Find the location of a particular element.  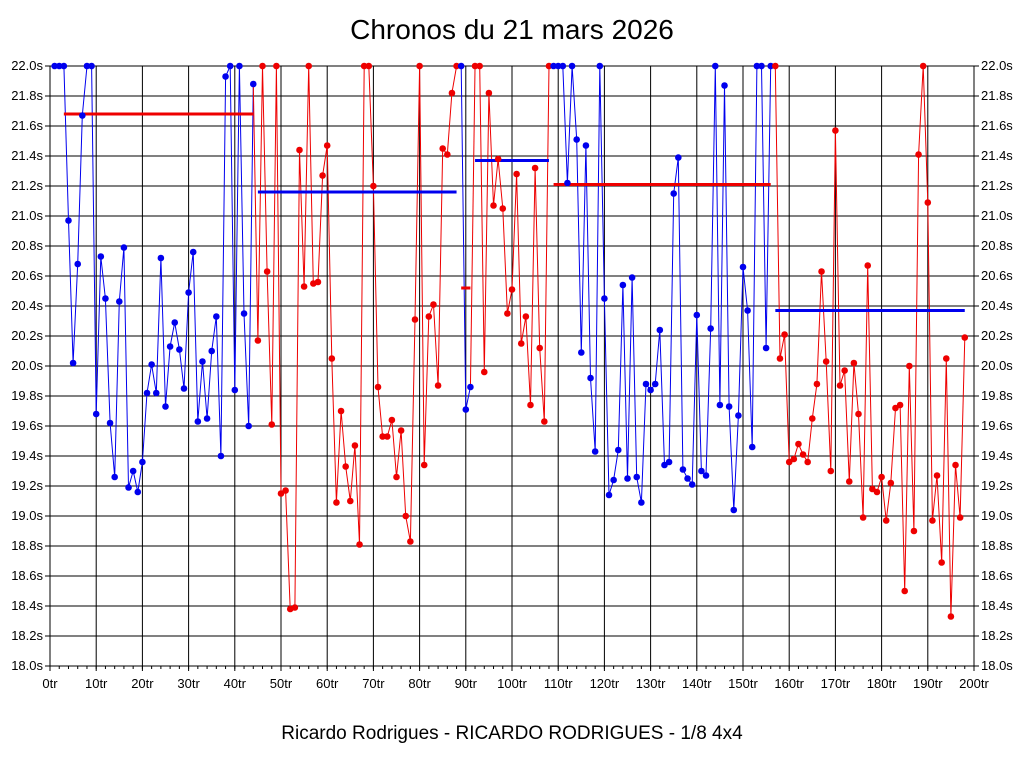

y-tick-label-left: 18.0s is located at coordinates (27, 665).